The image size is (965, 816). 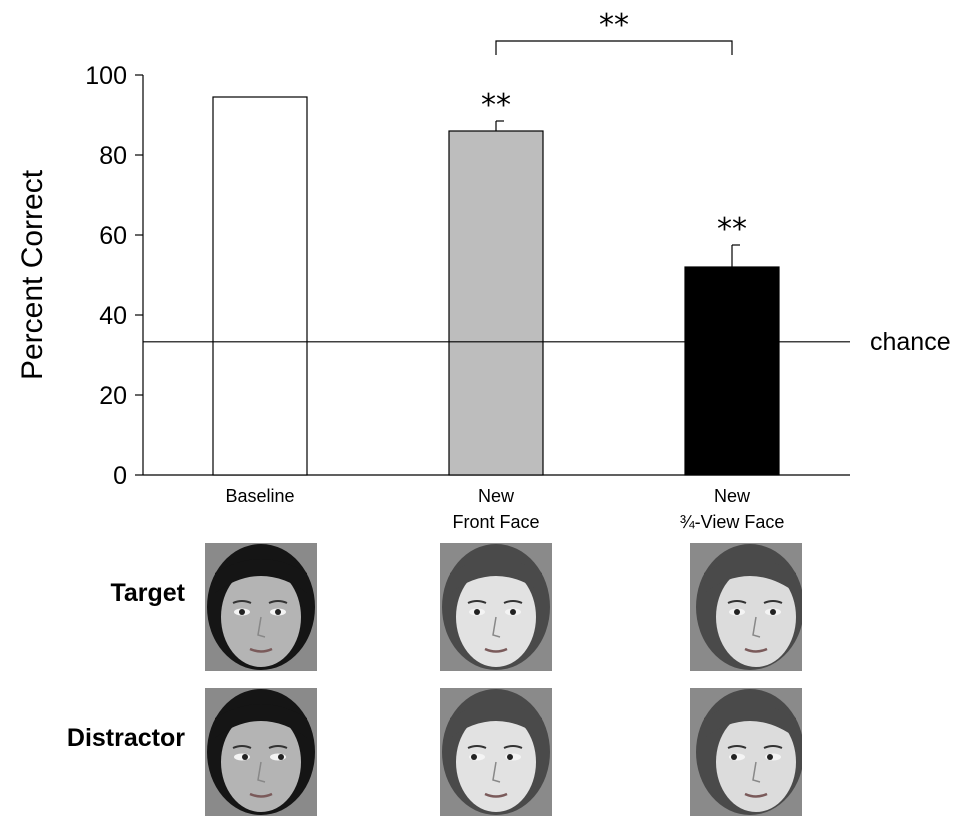 I want to click on x-tick-label: ¾-View Face, so click(x=732, y=522).